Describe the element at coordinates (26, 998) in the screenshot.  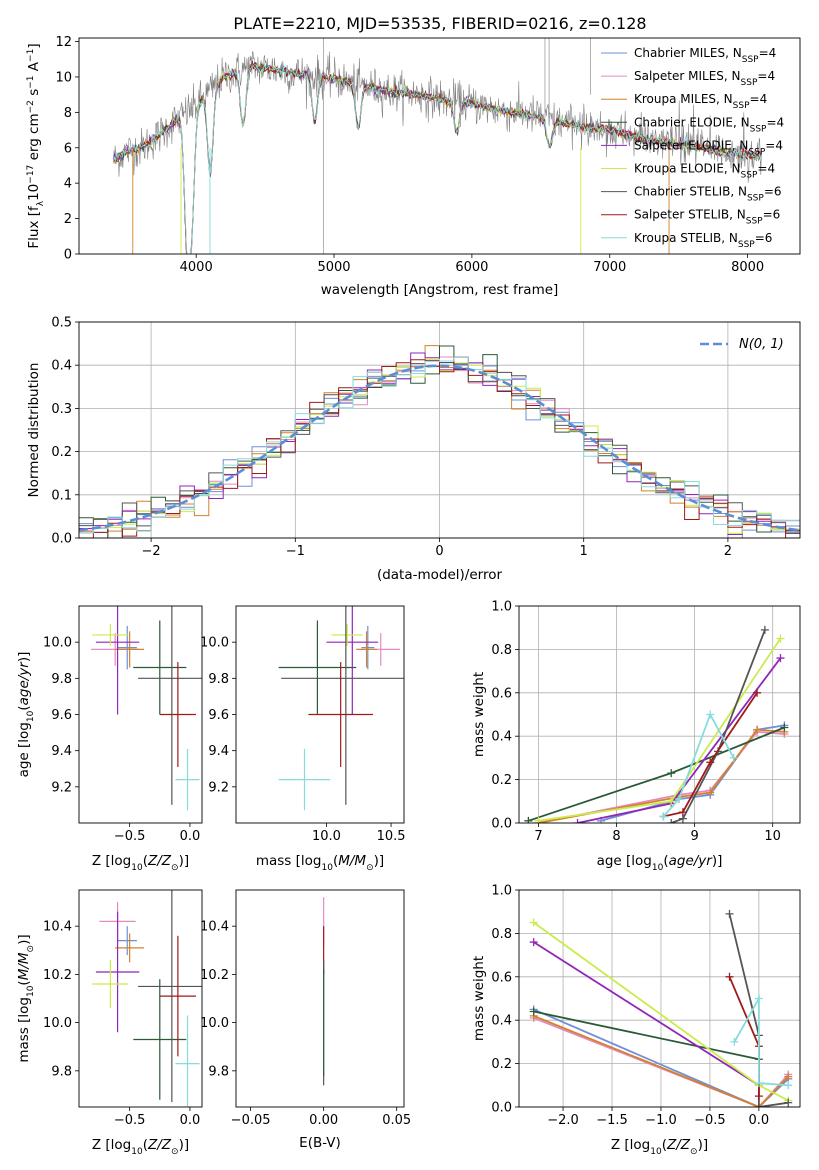
I see `y-axis-label: mass [log10(M/M⊙)]` at that location.